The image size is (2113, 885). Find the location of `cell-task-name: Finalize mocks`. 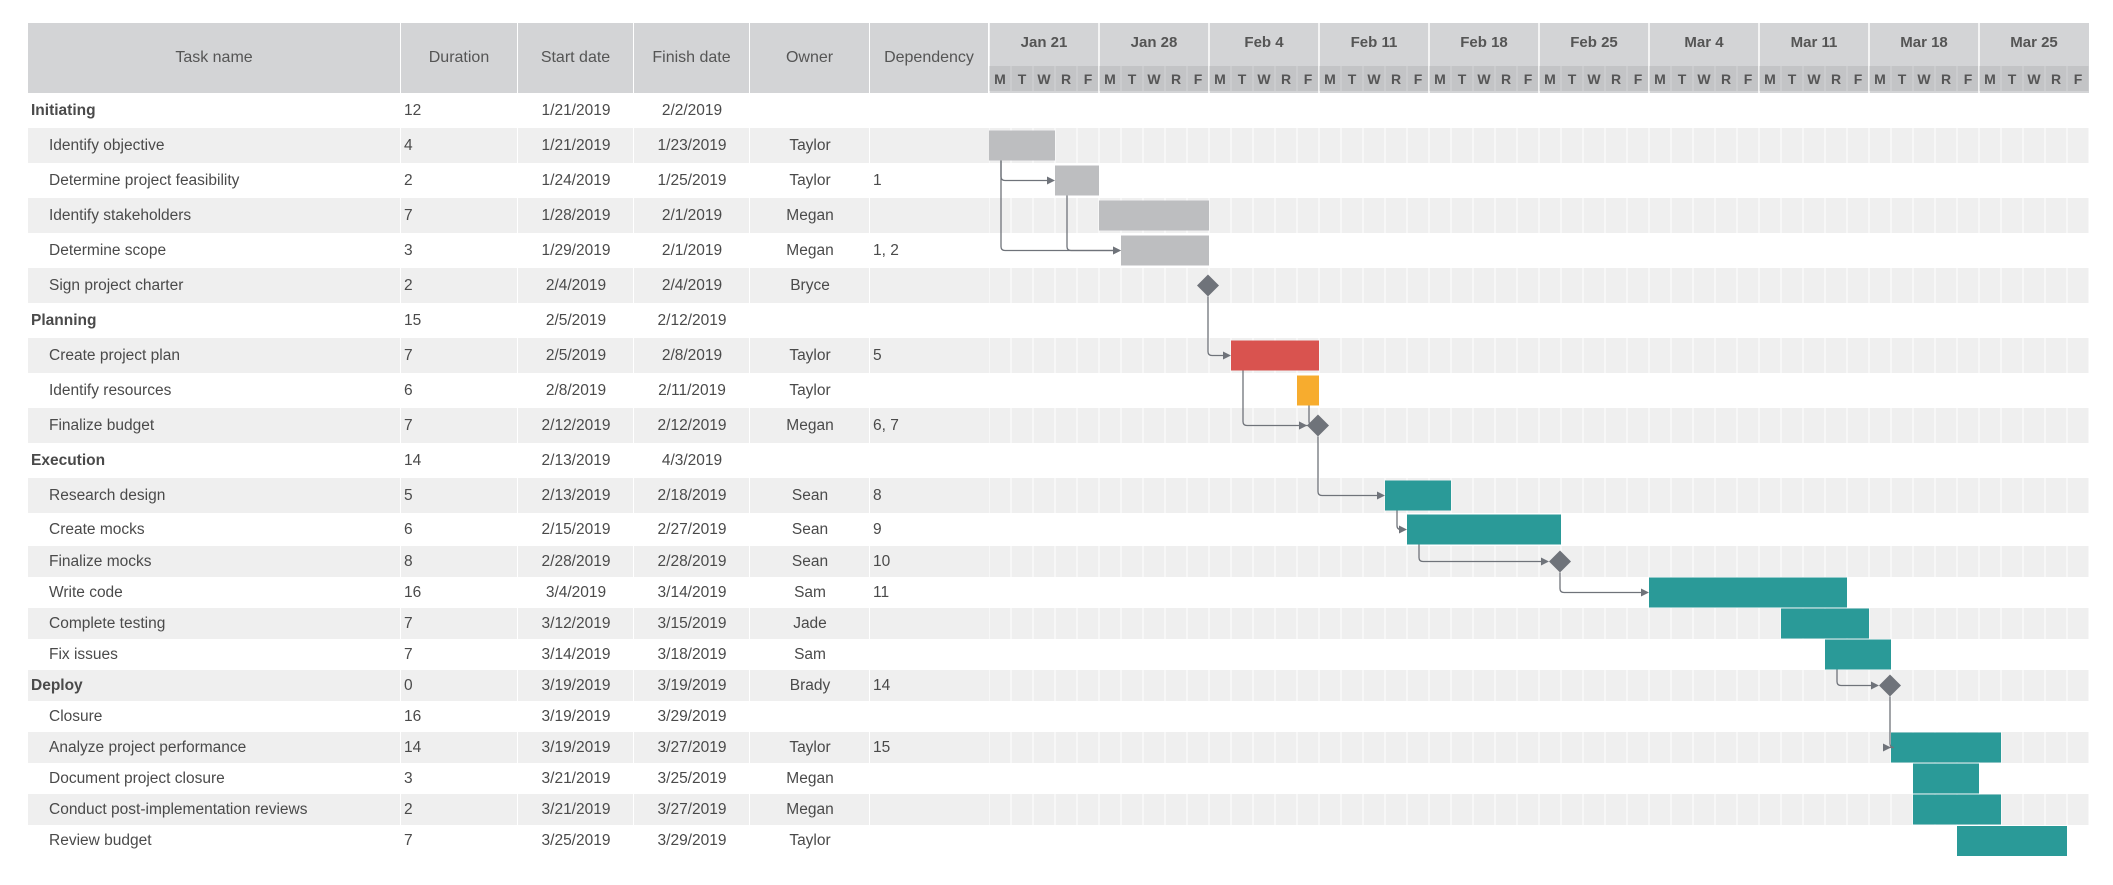

cell-task-name: Finalize mocks is located at coordinates (100, 561).